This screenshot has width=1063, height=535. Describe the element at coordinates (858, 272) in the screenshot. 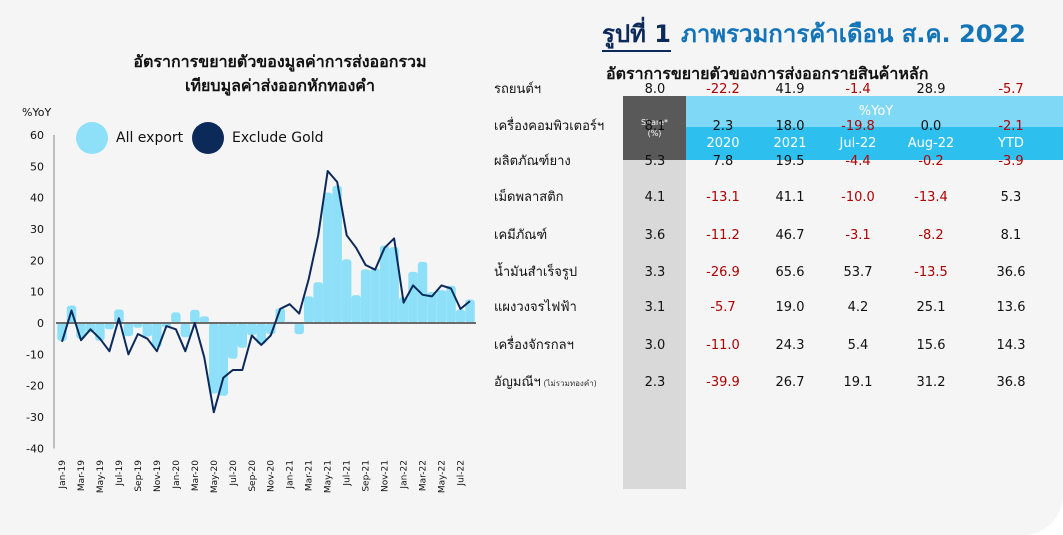

I see `value-cell: 53.7` at that location.